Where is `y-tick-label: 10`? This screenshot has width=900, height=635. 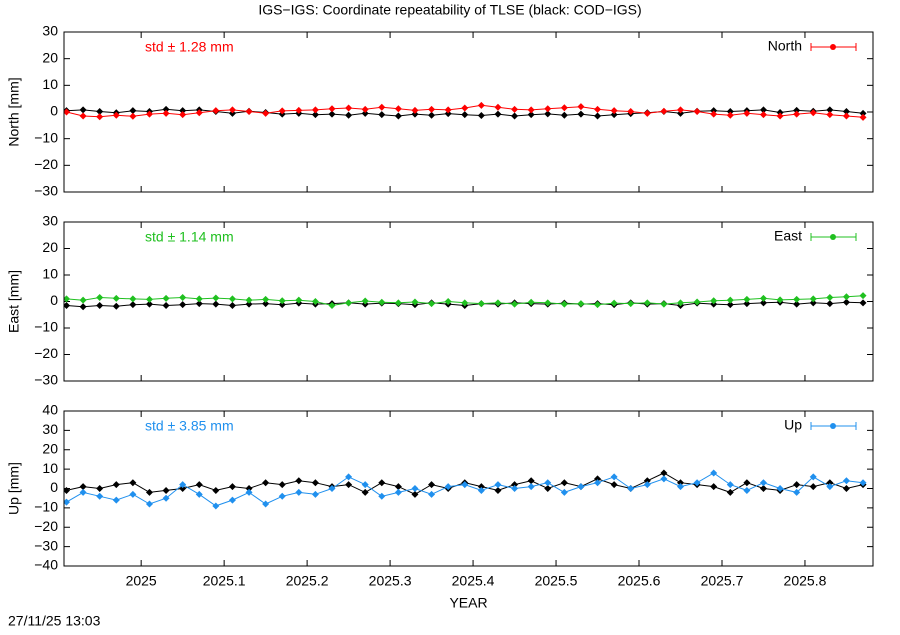 y-tick-label: 10 is located at coordinates (50, 274).